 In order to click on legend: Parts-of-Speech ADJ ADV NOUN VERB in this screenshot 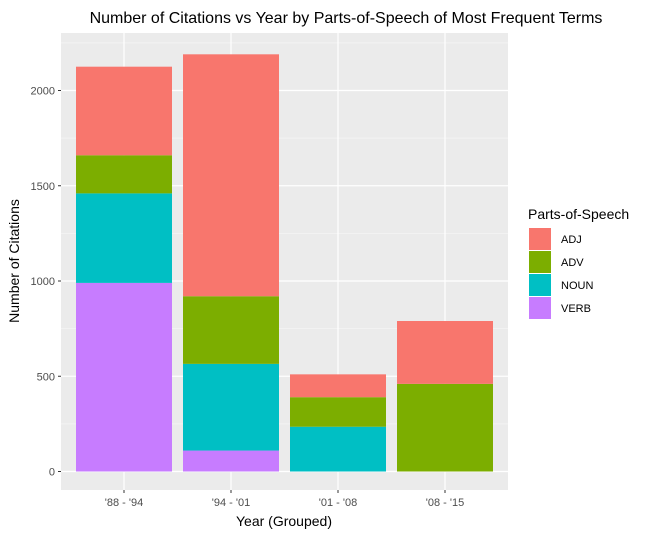, I will do `click(578, 262)`.